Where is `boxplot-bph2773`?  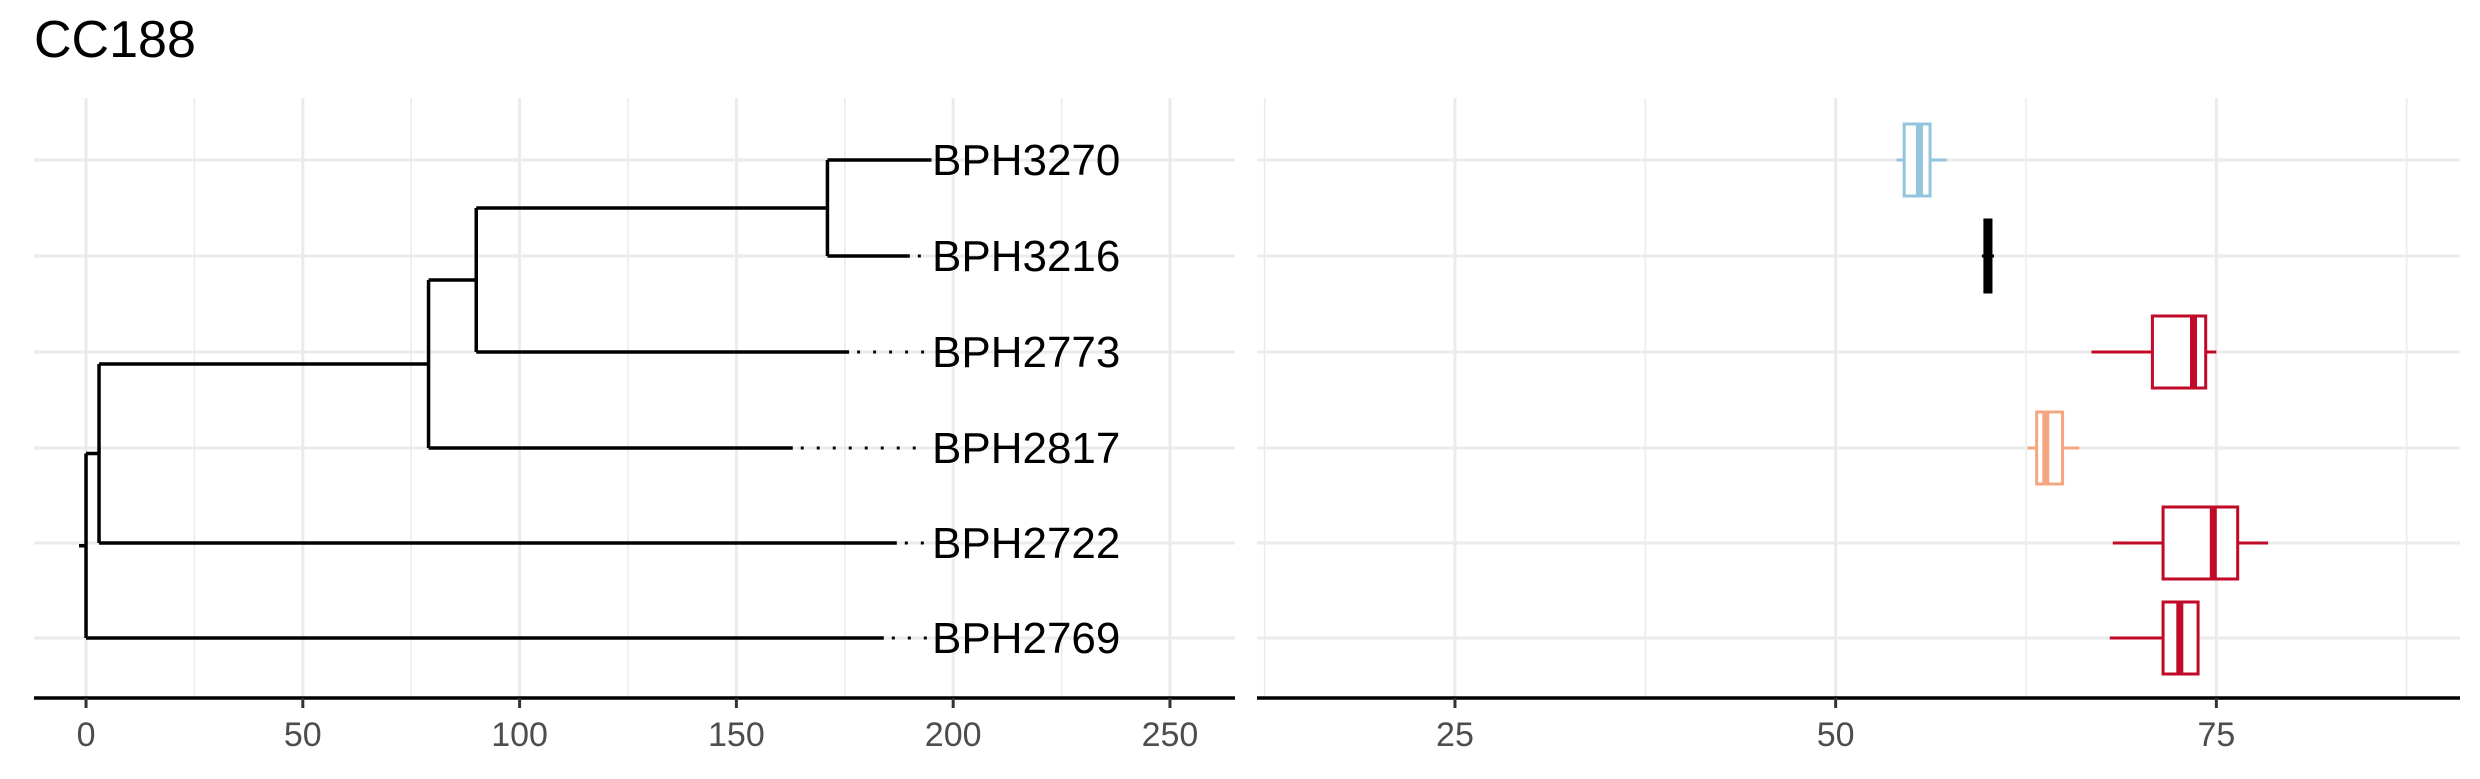 boxplot-bph2773 is located at coordinates (2154, 352).